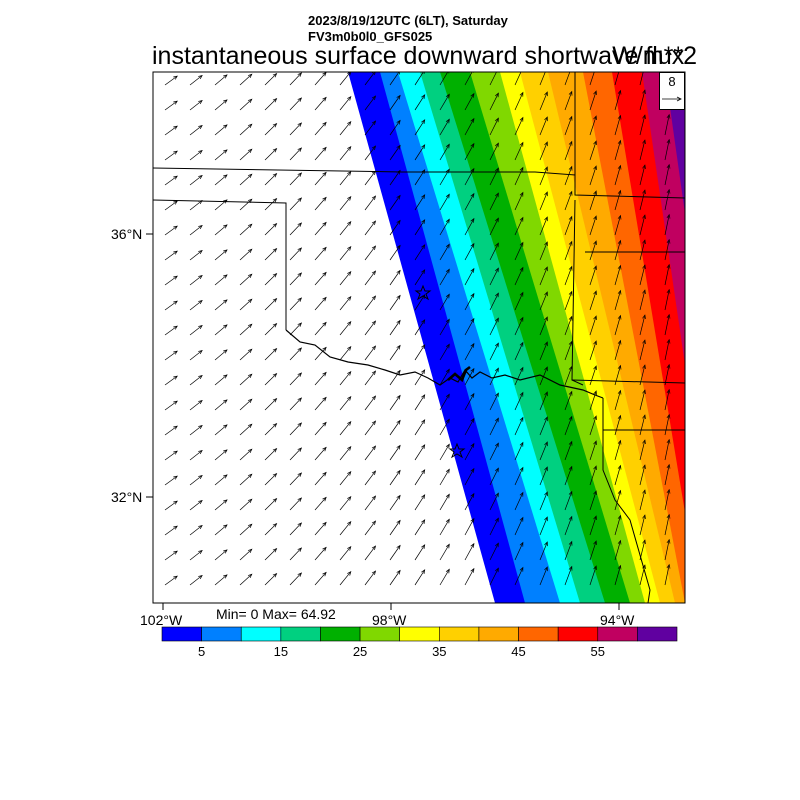 Image resolution: width=800 pixels, height=800 pixels. Describe the element at coordinates (161, 620) in the screenshot. I see `lon-label-102w: 102°W` at that location.